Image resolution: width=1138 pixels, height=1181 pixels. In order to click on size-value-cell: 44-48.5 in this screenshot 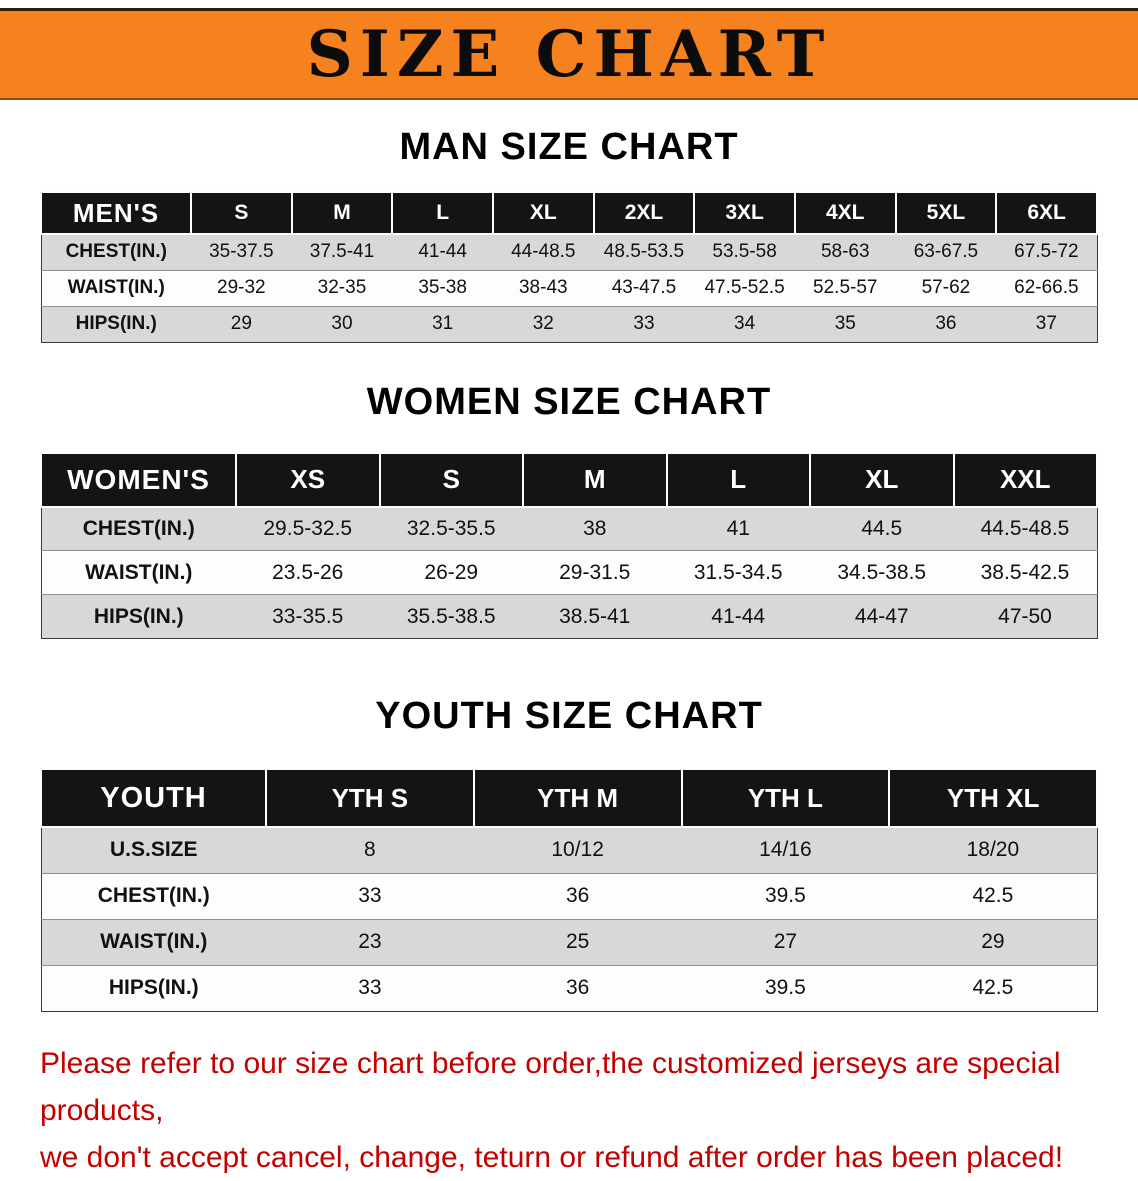, I will do `click(543, 252)`.